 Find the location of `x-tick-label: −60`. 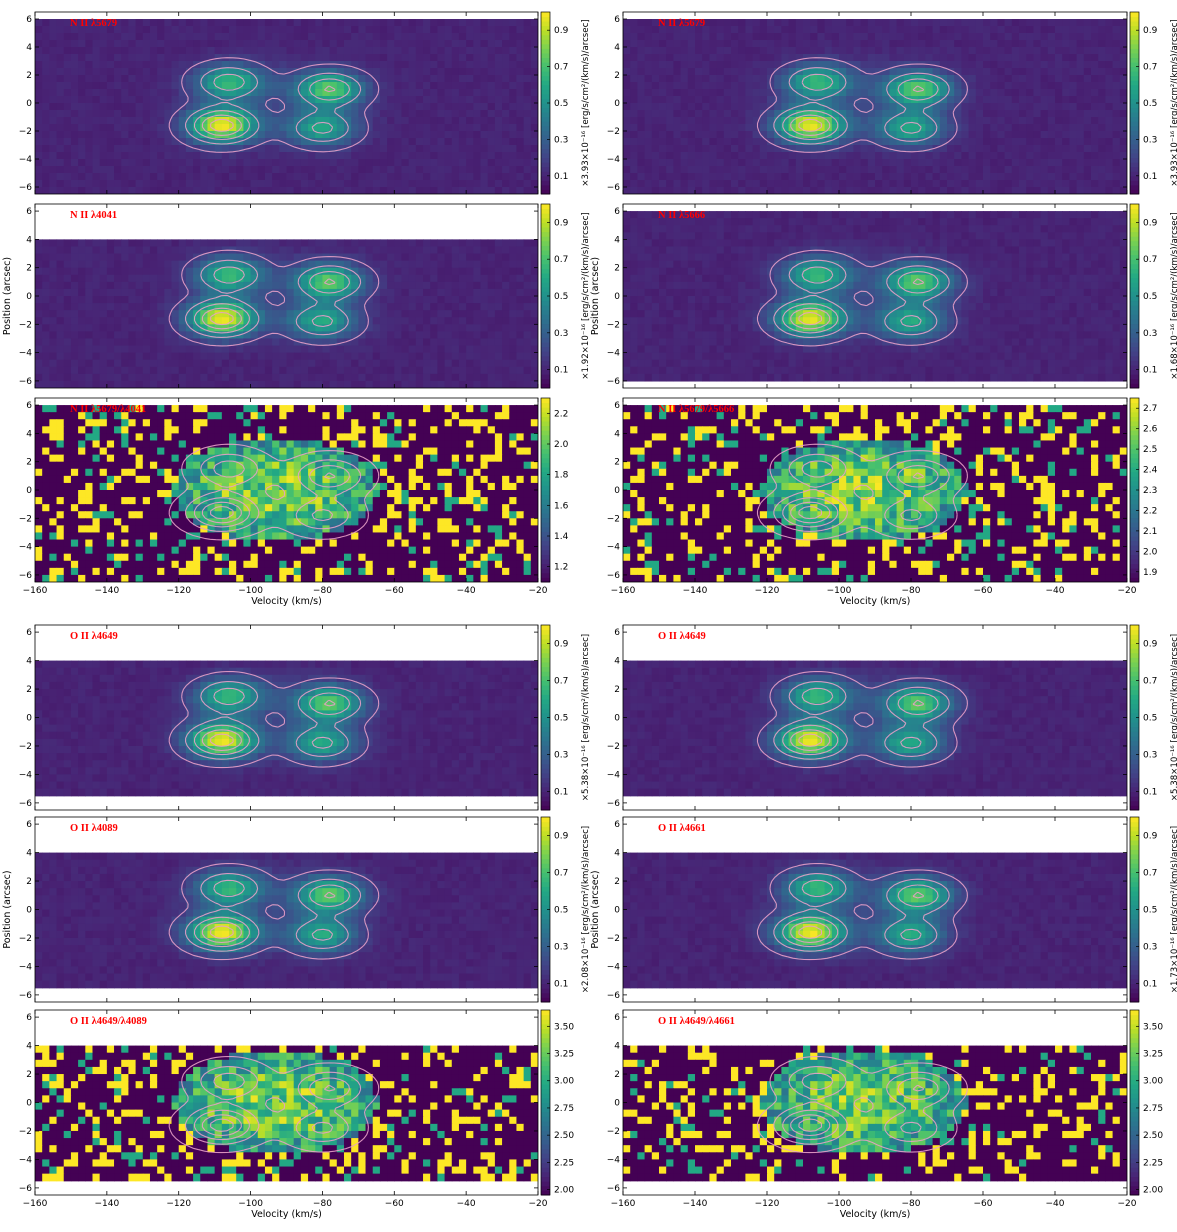

x-tick-label: −60 is located at coordinates (394, 591).